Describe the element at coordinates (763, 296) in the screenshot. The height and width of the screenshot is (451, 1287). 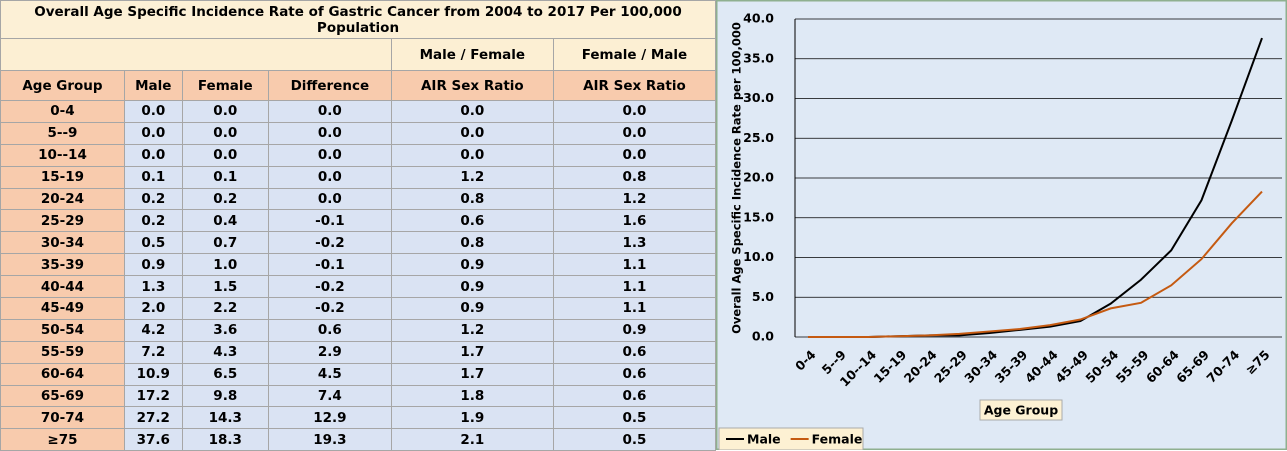
I see `y-tick-label: 5.0` at that location.